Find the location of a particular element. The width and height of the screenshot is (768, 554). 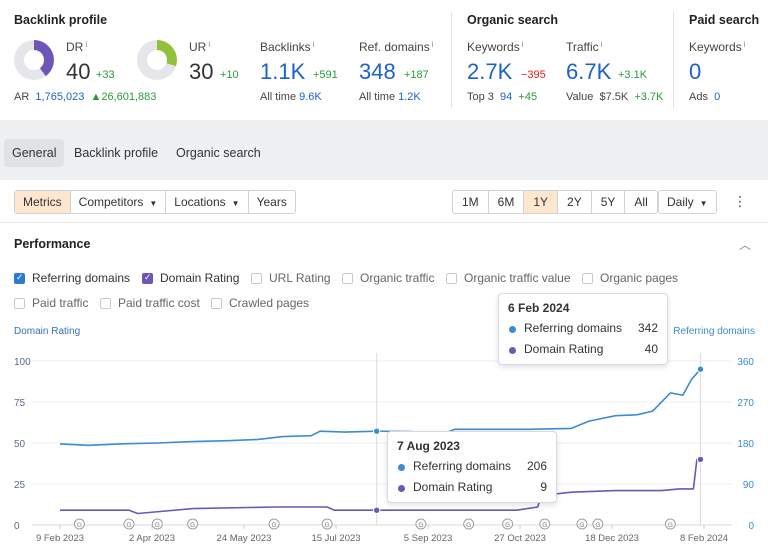

x-tick-label: 27 Oct 2023 is located at coordinates (520, 538).